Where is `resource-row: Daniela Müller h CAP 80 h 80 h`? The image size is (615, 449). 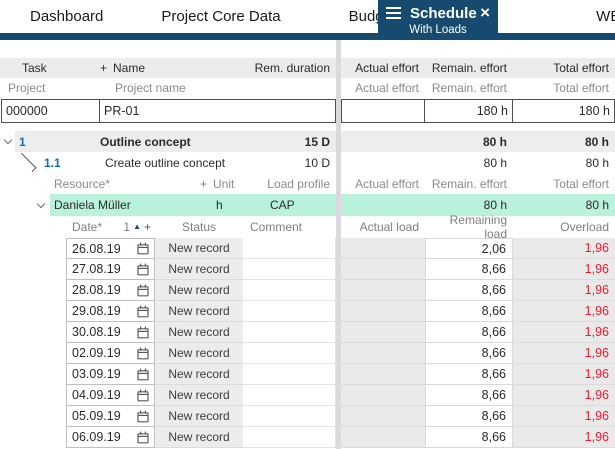 resource-row: Daniela Müller h CAP 80 h 80 h is located at coordinates (307, 205).